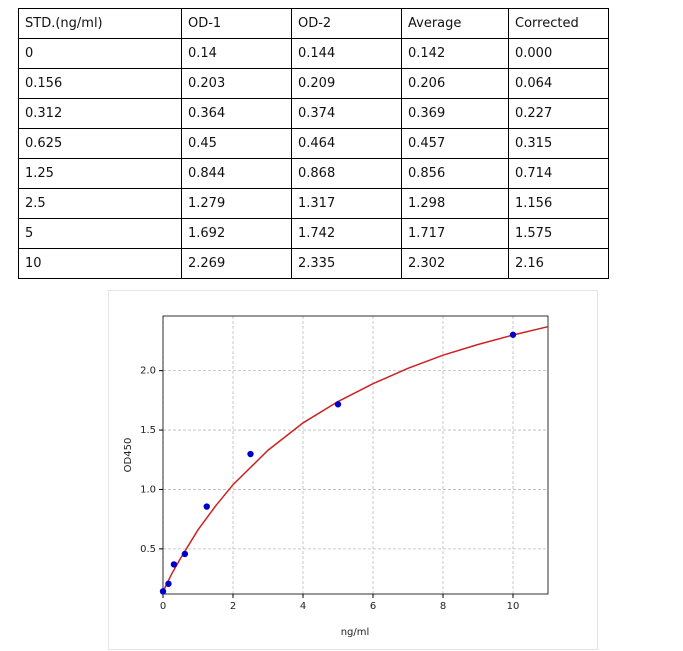 This screenshot has width=683, height=651. I want to click on table-cell: 1.279, so click(236, 203).